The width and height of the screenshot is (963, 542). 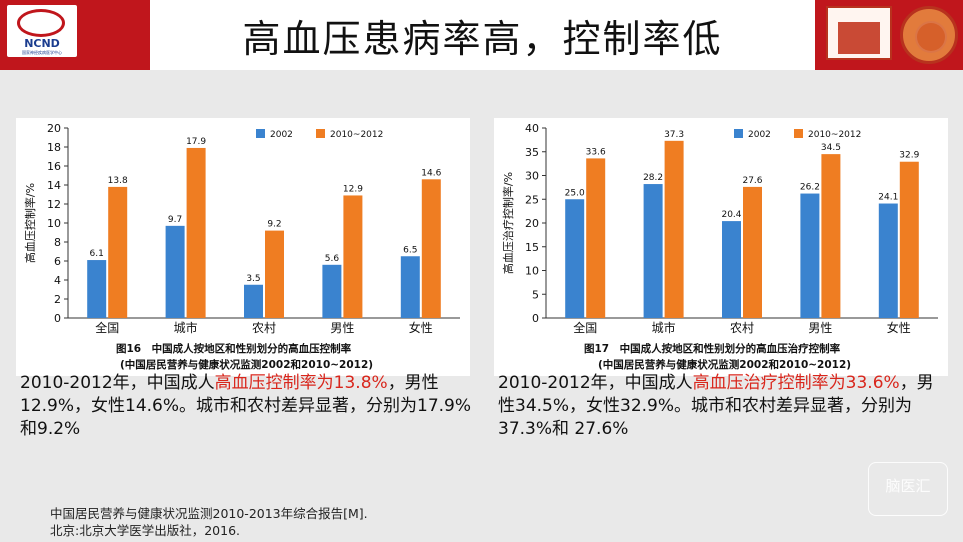 I want to click on y-tick-label: 15, so click(x=532, y=247).